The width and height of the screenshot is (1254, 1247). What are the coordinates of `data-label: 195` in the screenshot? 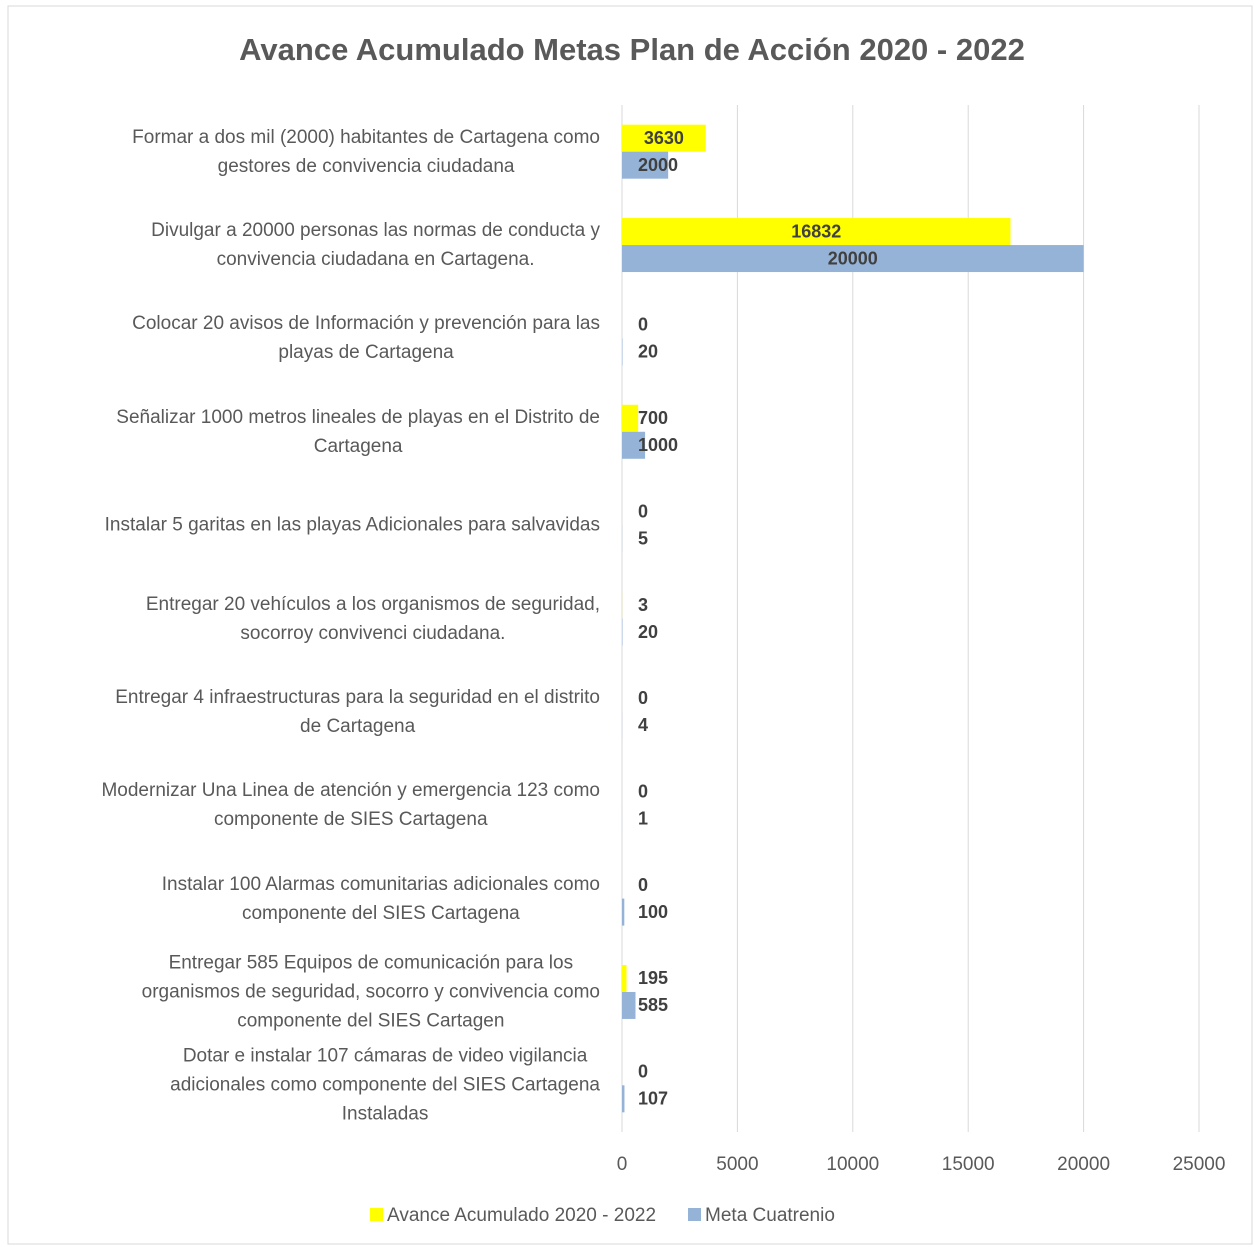 It's located at (653, 978).